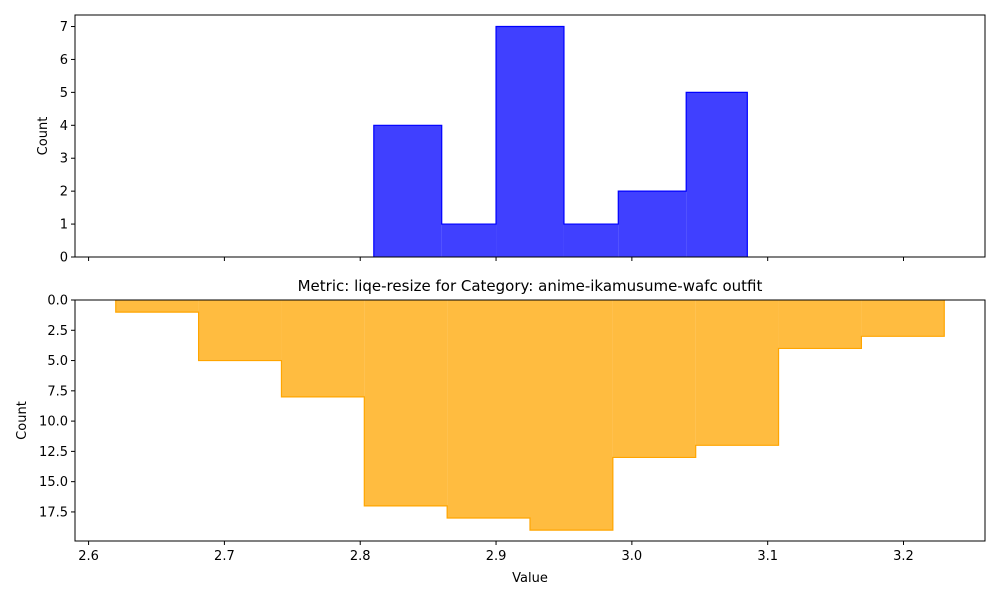 This screenshot has width=1000, height=600. What do you see at coordinates (67, 143) in the screenshot?
I see `top-y-ticks: 0 1 2 3 4 5 6 7` at bounding box center [67, 143].